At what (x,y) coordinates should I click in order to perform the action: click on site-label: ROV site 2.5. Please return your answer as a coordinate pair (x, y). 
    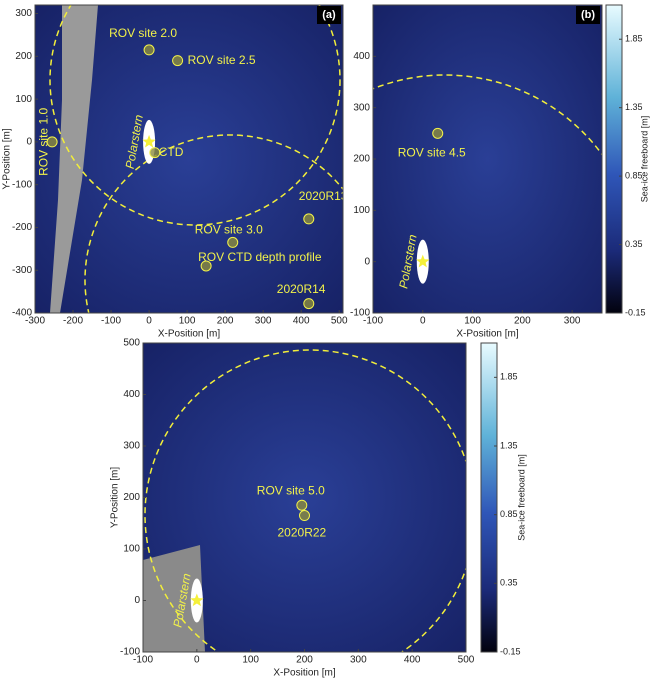
    Looking at the image, I should click on (222, 60).